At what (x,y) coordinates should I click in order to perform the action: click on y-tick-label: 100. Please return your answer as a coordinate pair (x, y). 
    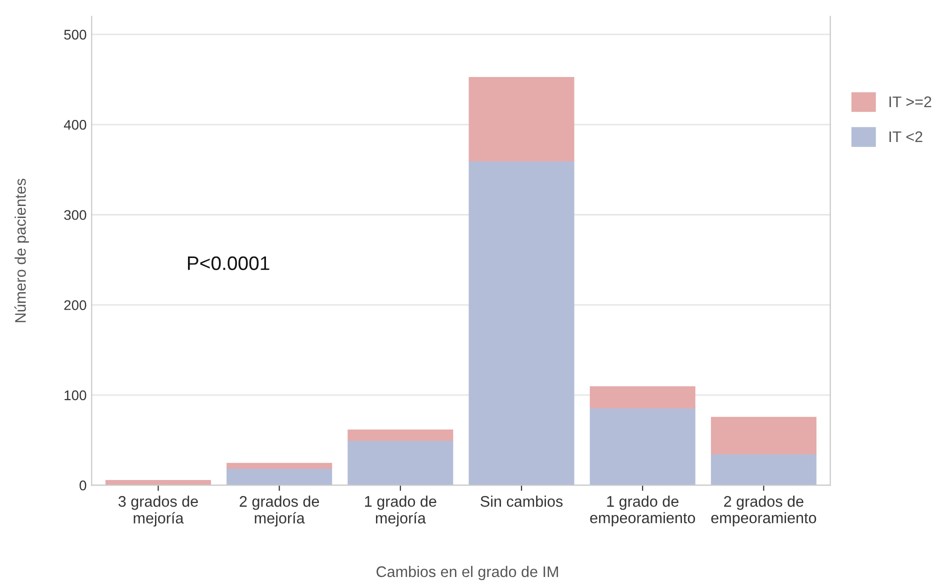
    Looking at the image, I should click on (75, 395).